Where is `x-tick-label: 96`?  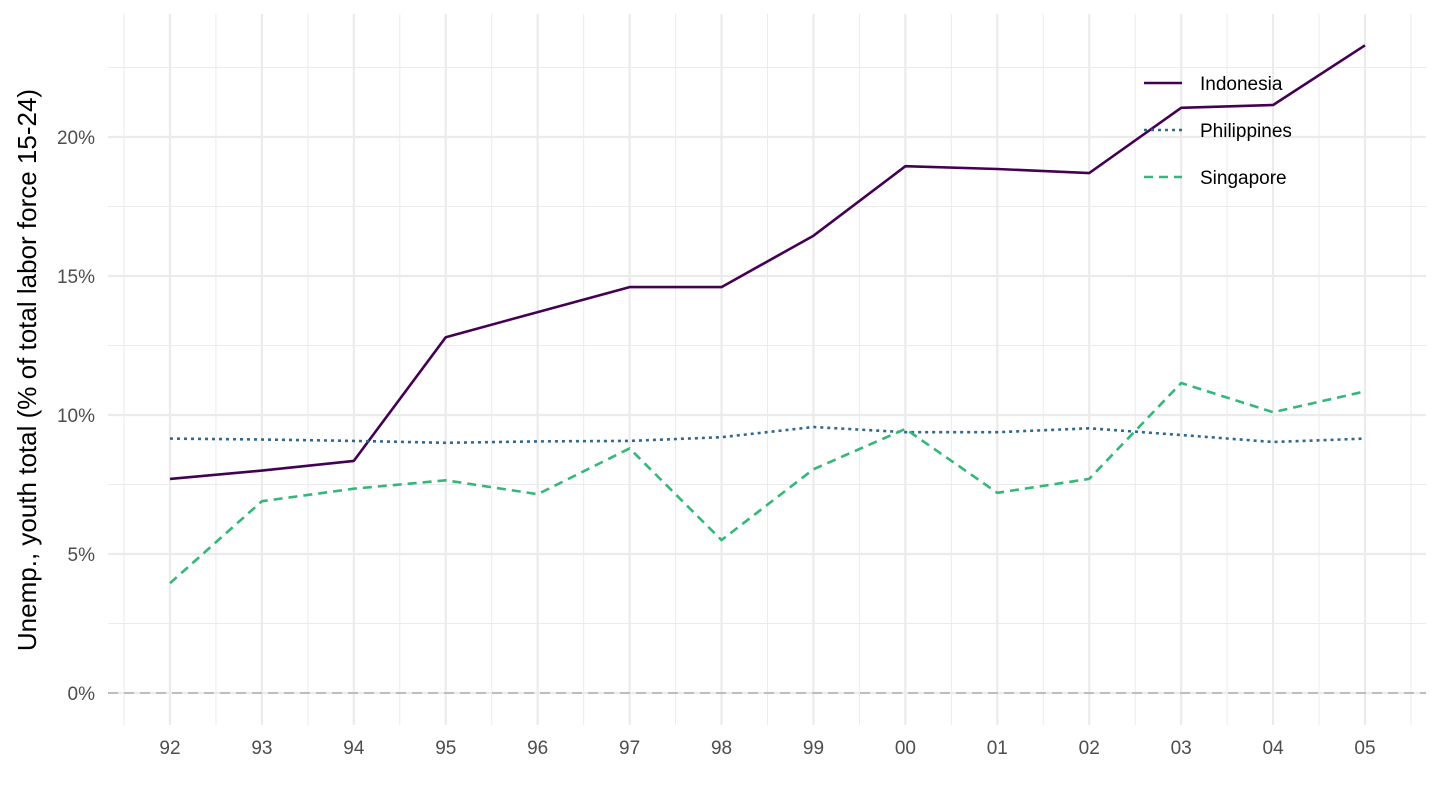 x-tick-label: 96 is located at coordinates (537, 748).